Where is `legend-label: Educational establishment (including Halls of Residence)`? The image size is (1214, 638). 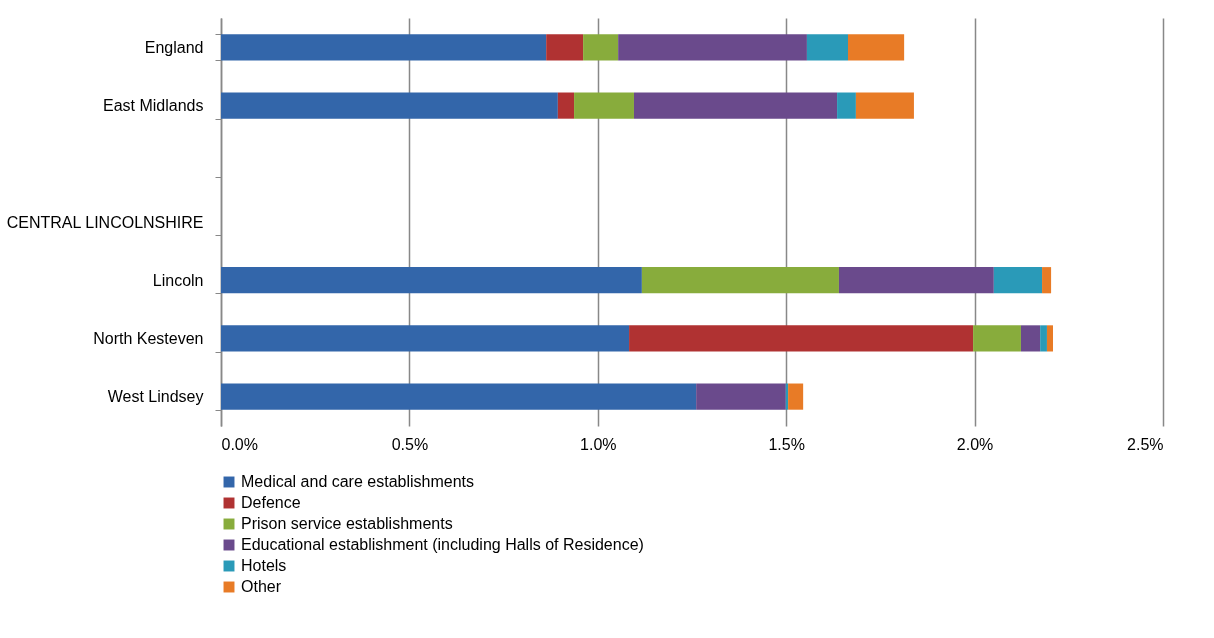
legend-label: Educational establishment (including Halls of Residence) is located at coordinates (442, 544).